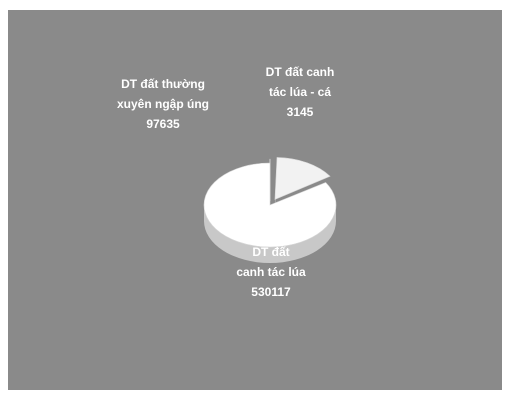 This screenshot has width=508, height=394. I want to click on pie-value-label: 97635, so click(163, 124).